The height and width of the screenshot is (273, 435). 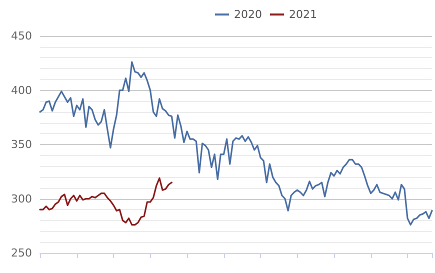 What do you see at coordinates (302, 14) in the screenshot?
I see `legend-label: 2021` at bounding box center [302, 14].